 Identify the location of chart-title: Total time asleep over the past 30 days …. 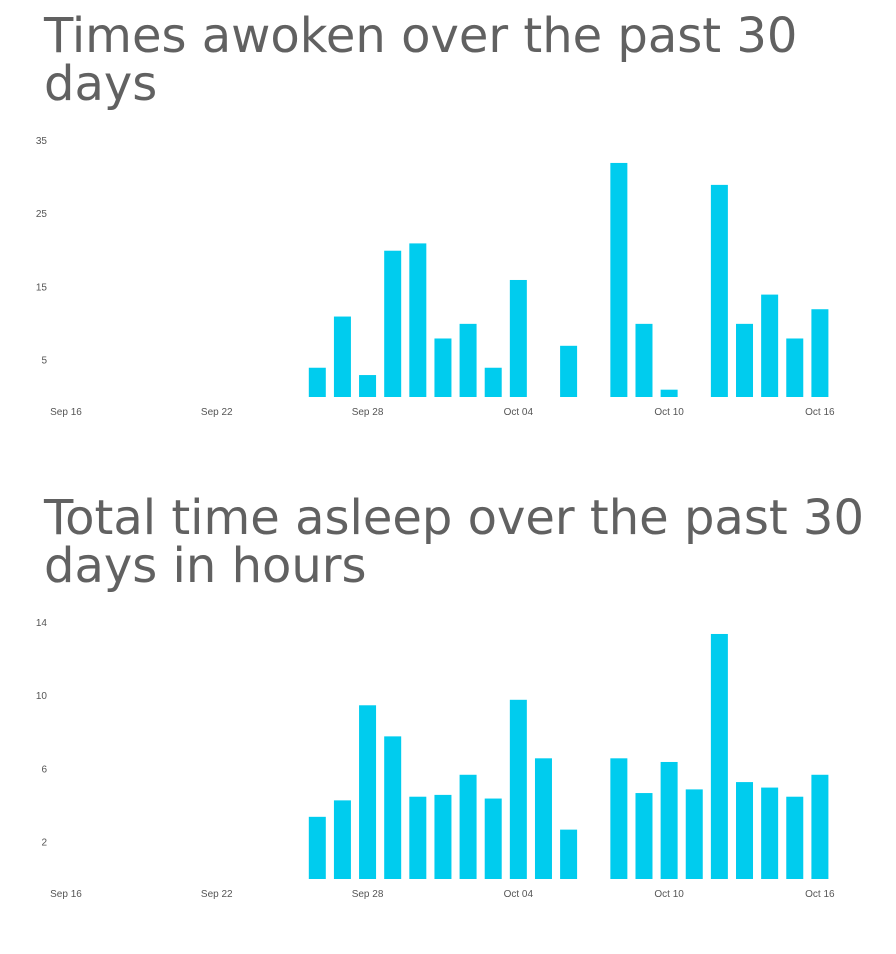
(454, 542).